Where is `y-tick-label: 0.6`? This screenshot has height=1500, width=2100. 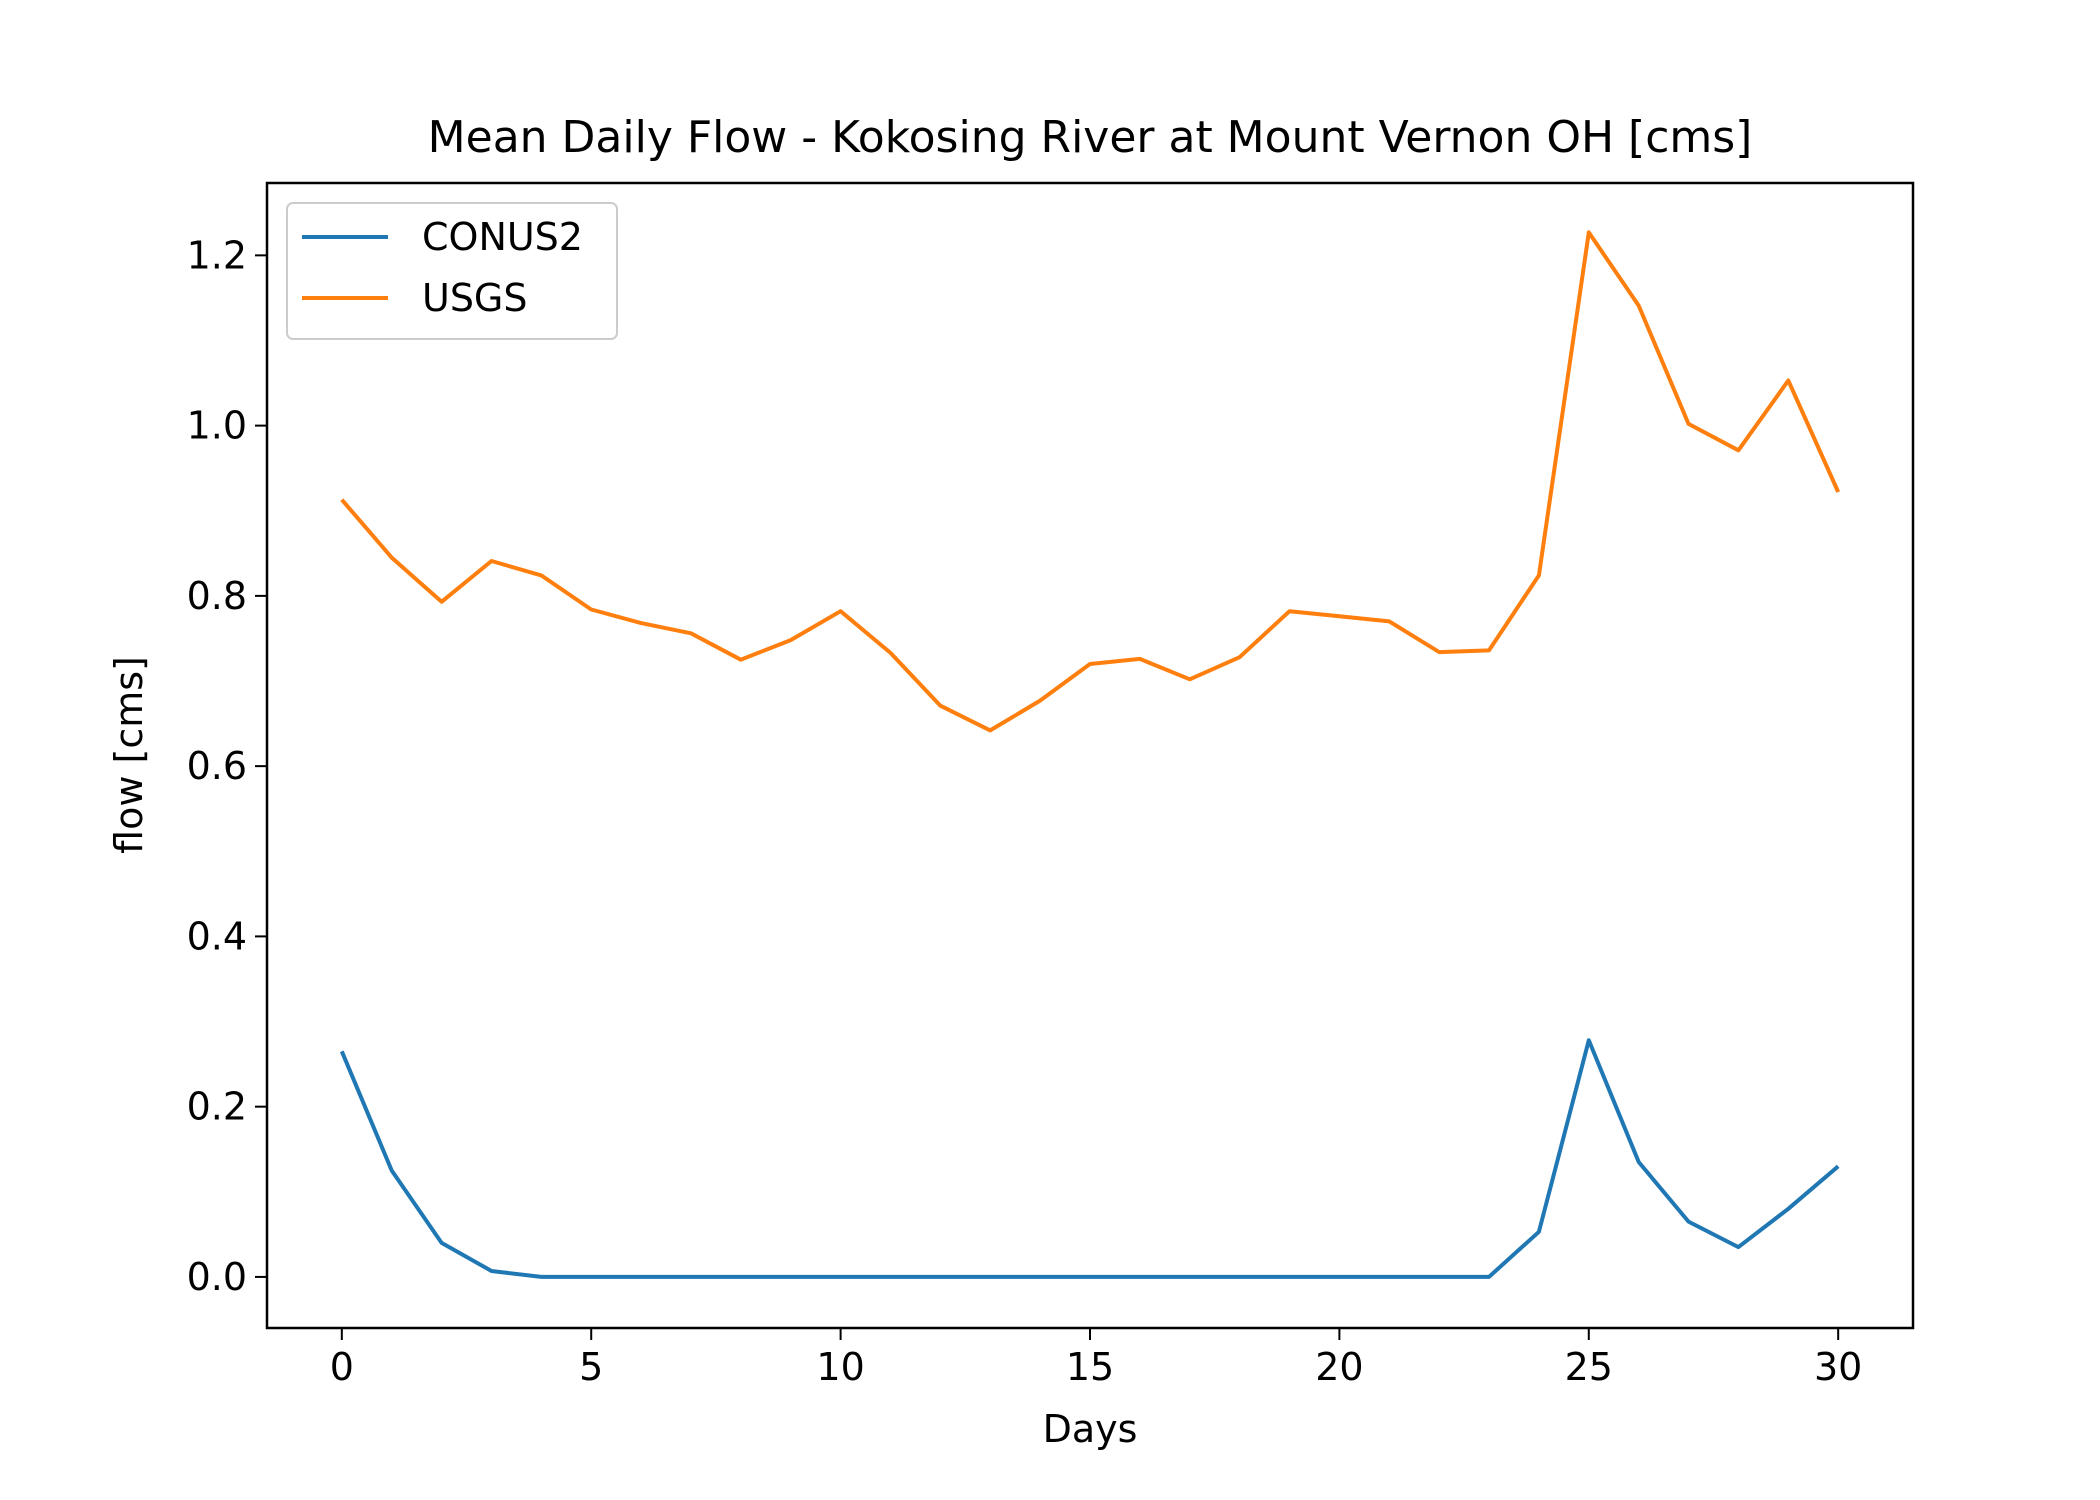 y-tick-label: 0.6 is located at coordinates (217, 766).